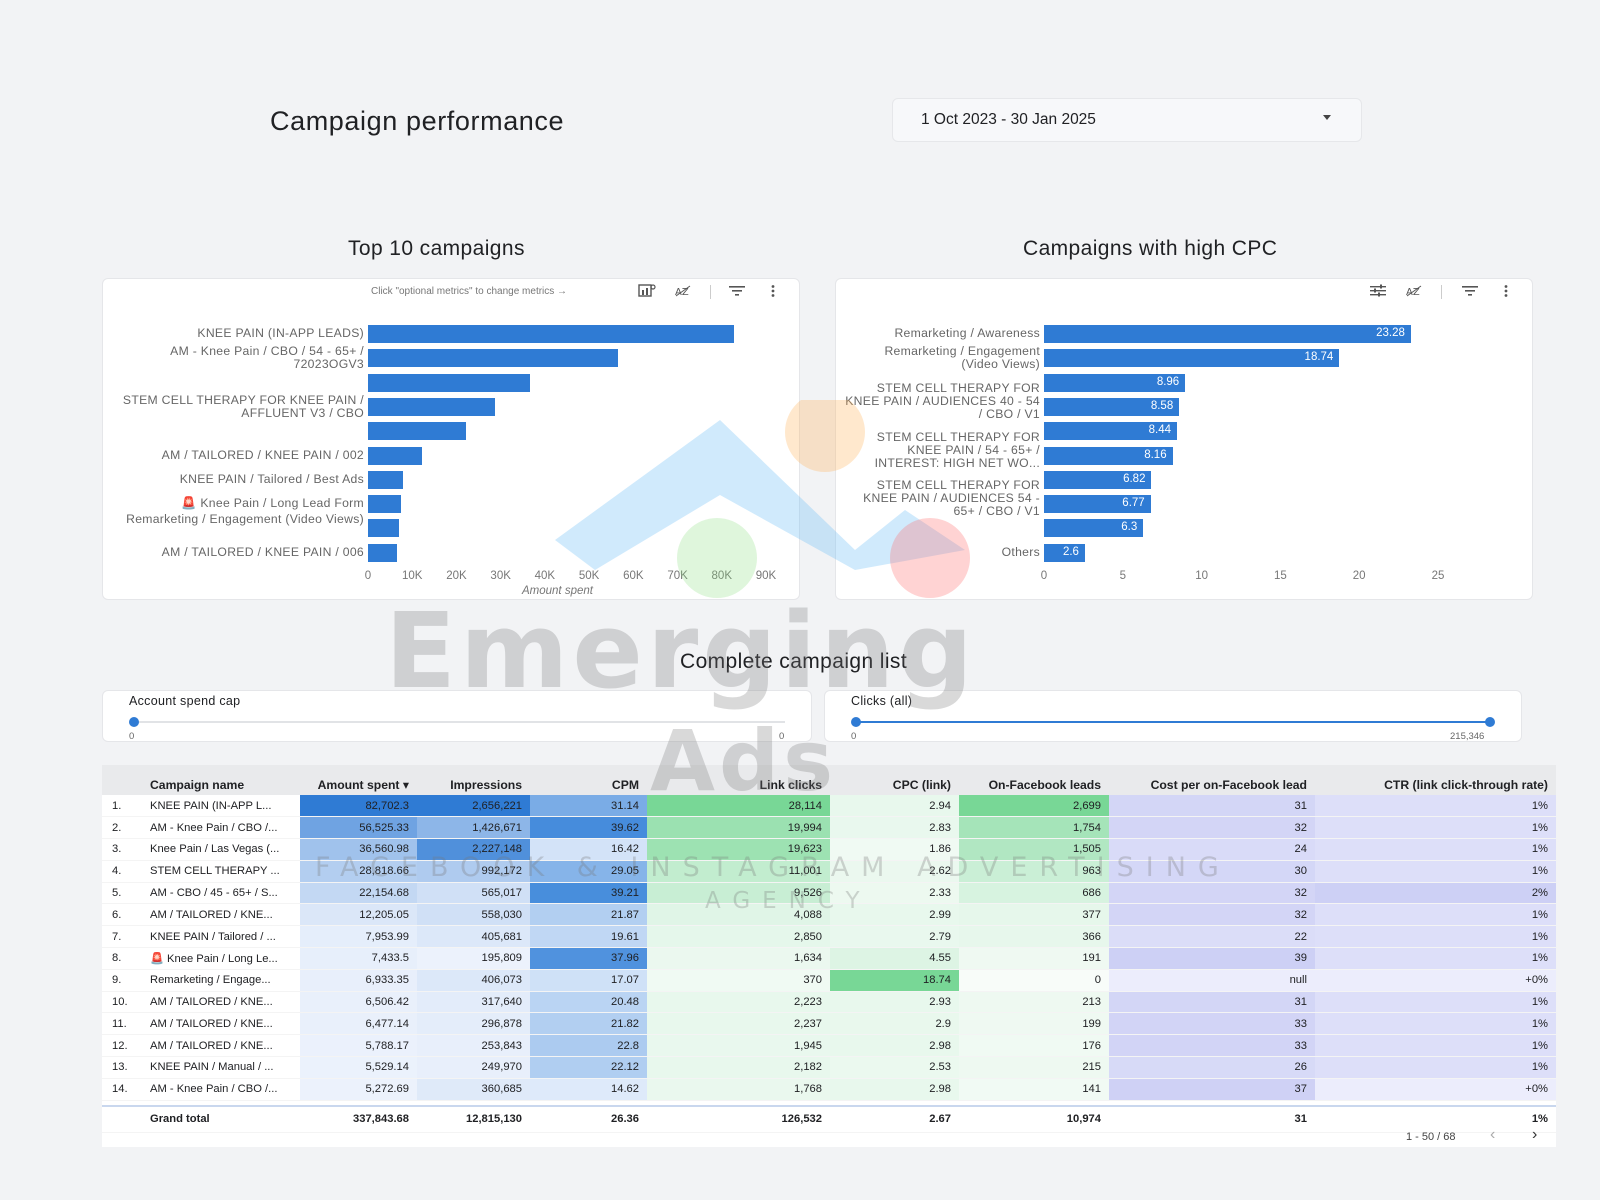 The width and height of the screenshot is (1600, 1200). Describe the element at coordinates (1212, 780) in the screenshot. I see `col-cost-per-lead: Cost per on-Facebook lead` at that location.